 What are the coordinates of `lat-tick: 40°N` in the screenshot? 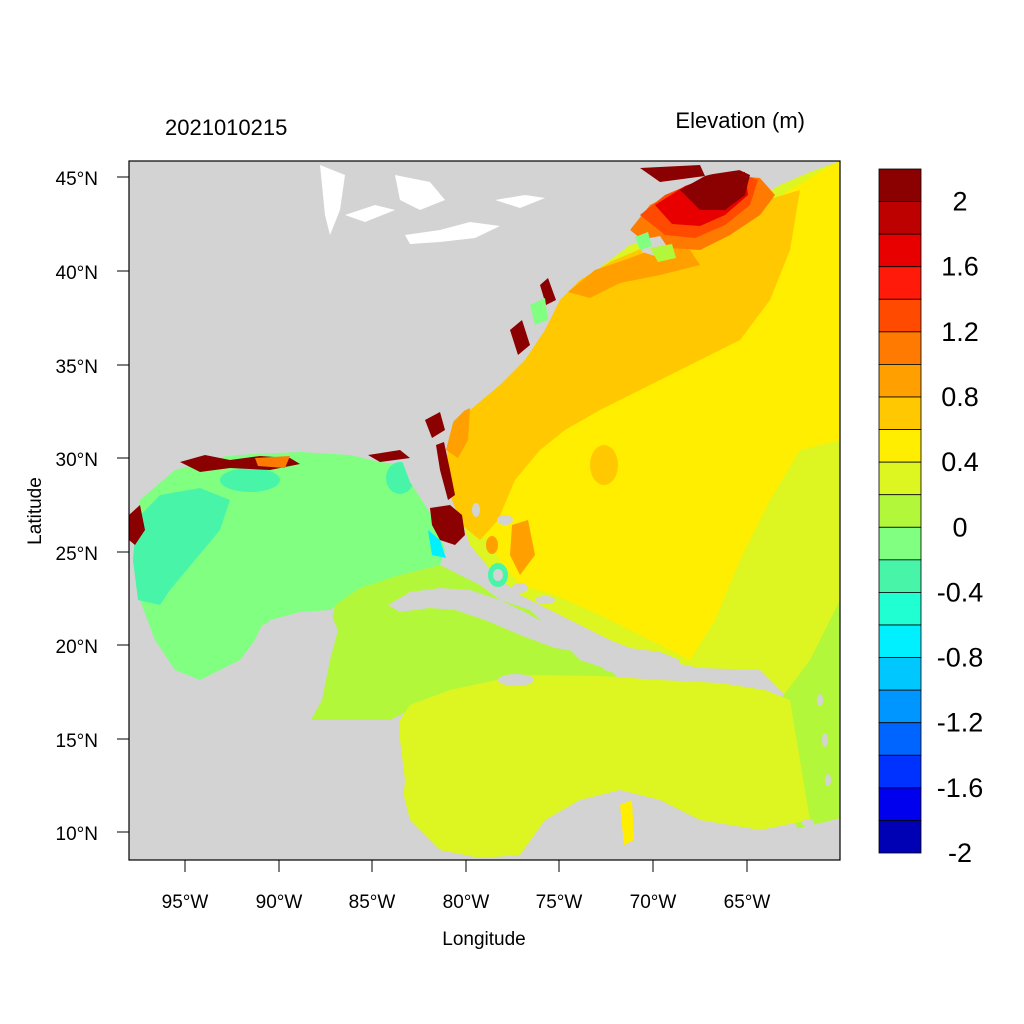 It's located at (92, 273).